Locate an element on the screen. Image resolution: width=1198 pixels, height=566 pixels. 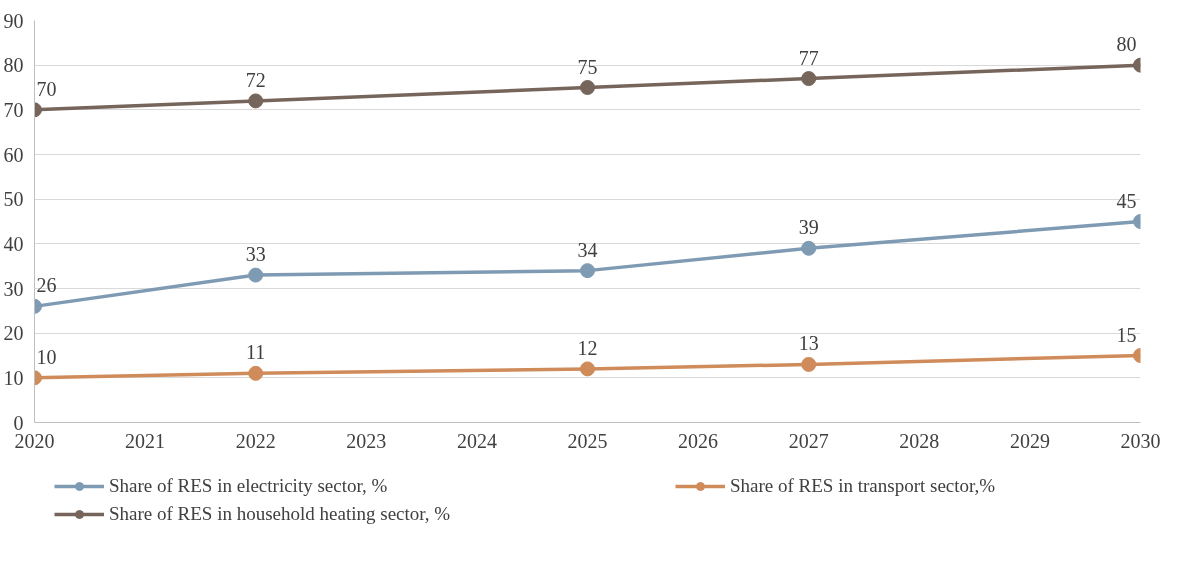
x-tick-label: 2021 is located at coordinates (145, 440).